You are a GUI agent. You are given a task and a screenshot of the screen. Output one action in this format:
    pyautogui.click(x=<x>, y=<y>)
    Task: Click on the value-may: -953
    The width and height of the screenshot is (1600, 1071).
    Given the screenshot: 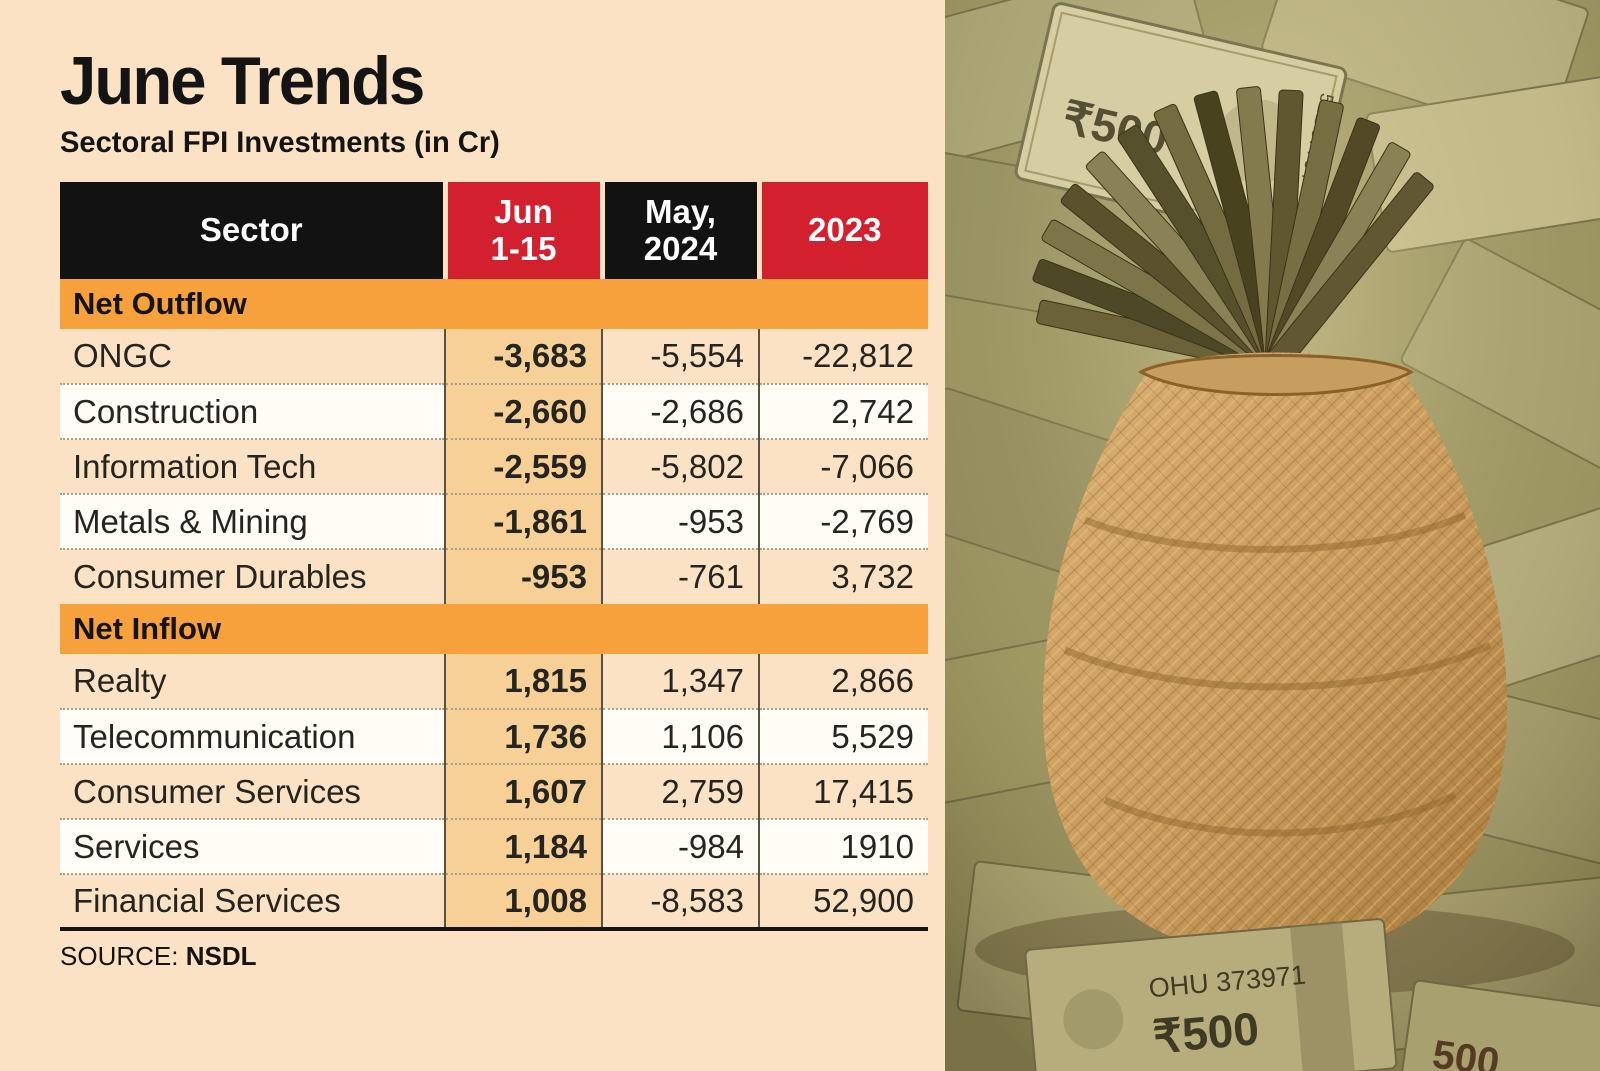 What is the action you would take?
    pyautogui.click(x=680, y=521)
    